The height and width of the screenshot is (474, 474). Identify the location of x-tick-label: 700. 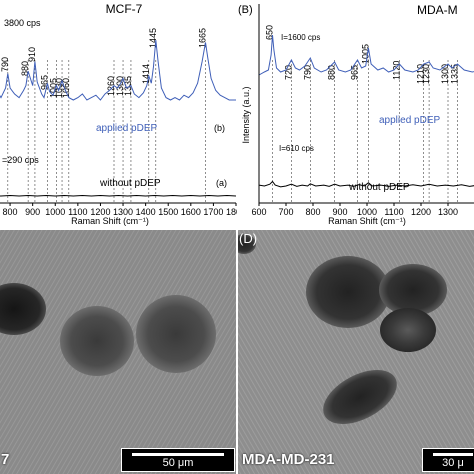
(285, 212).